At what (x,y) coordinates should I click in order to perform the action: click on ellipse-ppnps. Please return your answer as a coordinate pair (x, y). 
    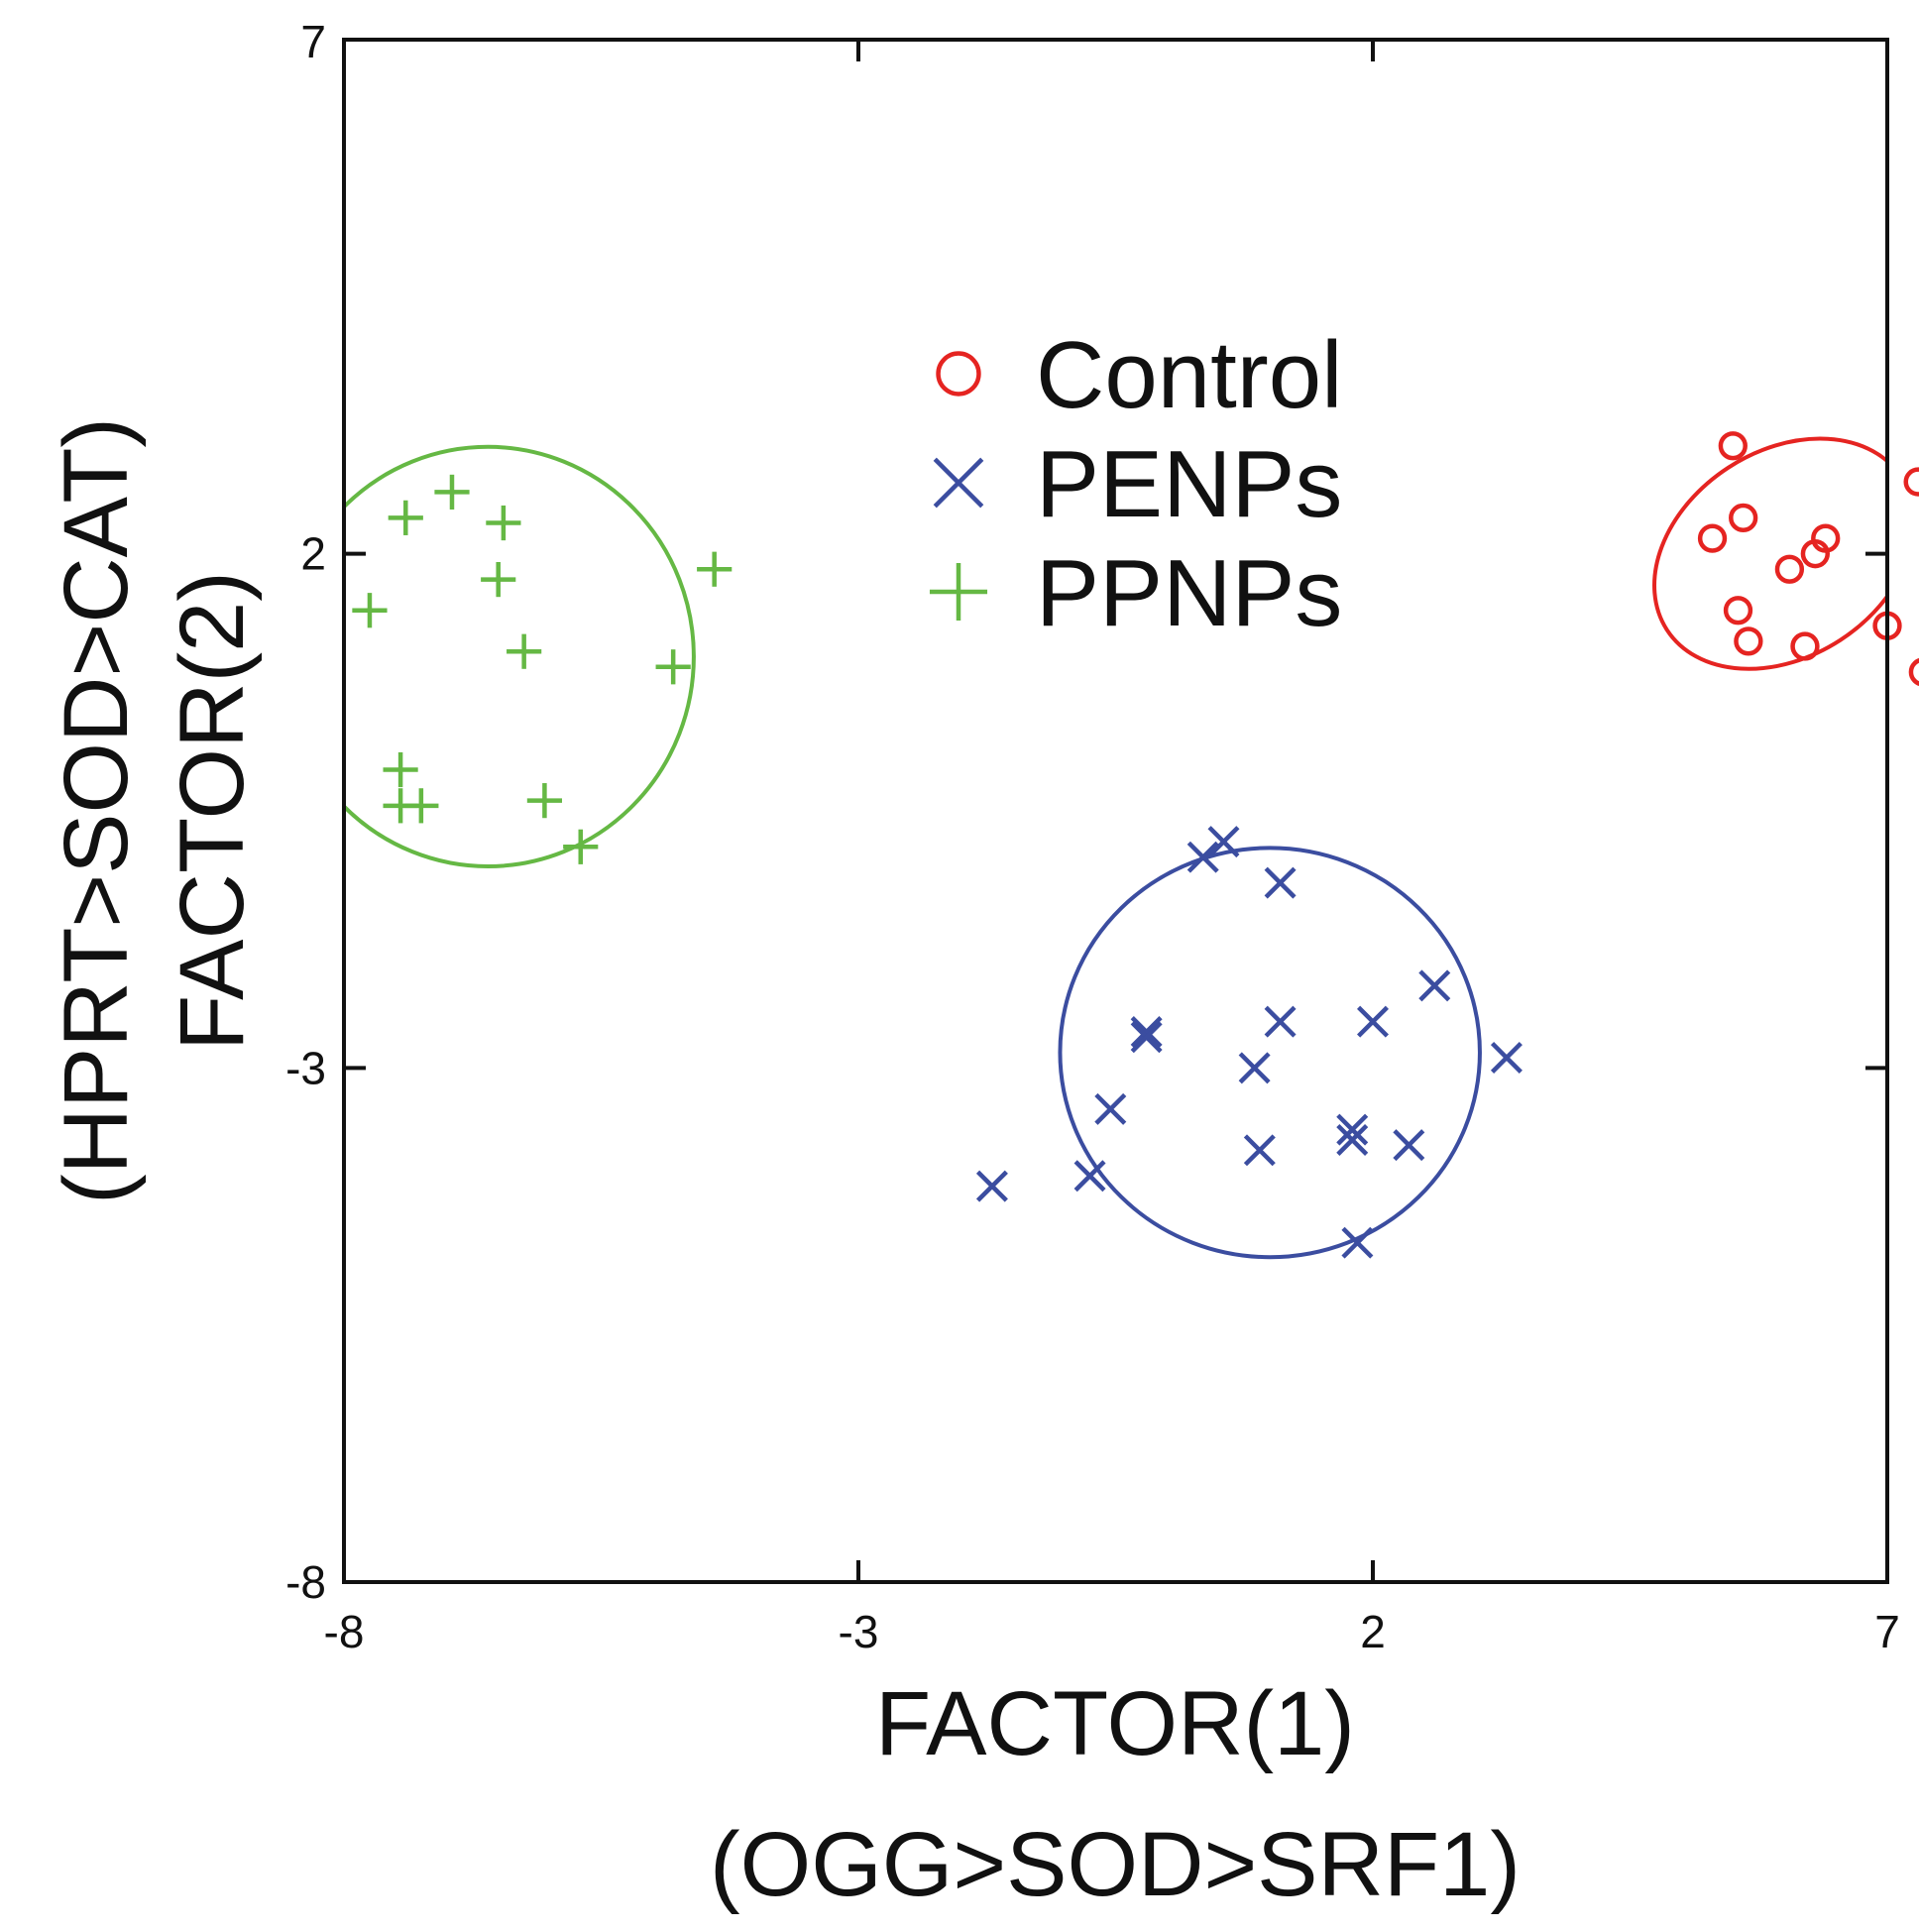
    Looking at the image, I should click on (520, 656).